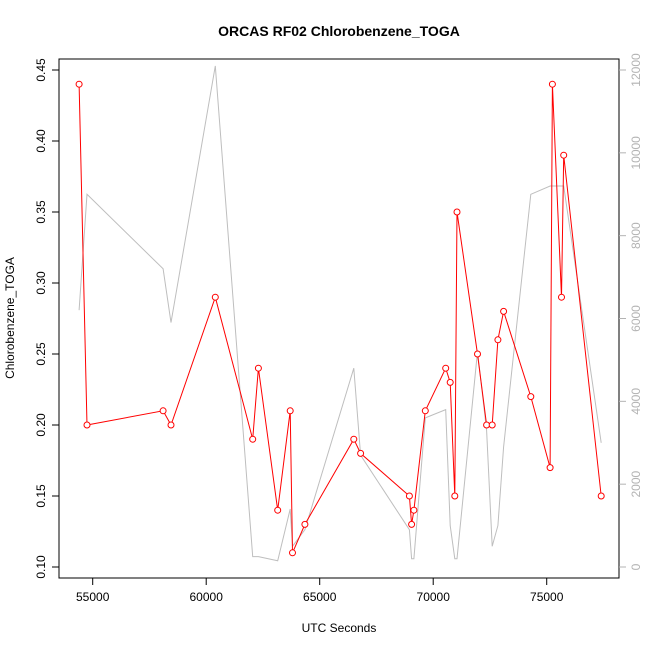 The image size is (650, 650). Describe the element at coordinates (10, 318) in the screenshot. I see `y-axis-label: Chlorobenzene_TOGA` at that location.